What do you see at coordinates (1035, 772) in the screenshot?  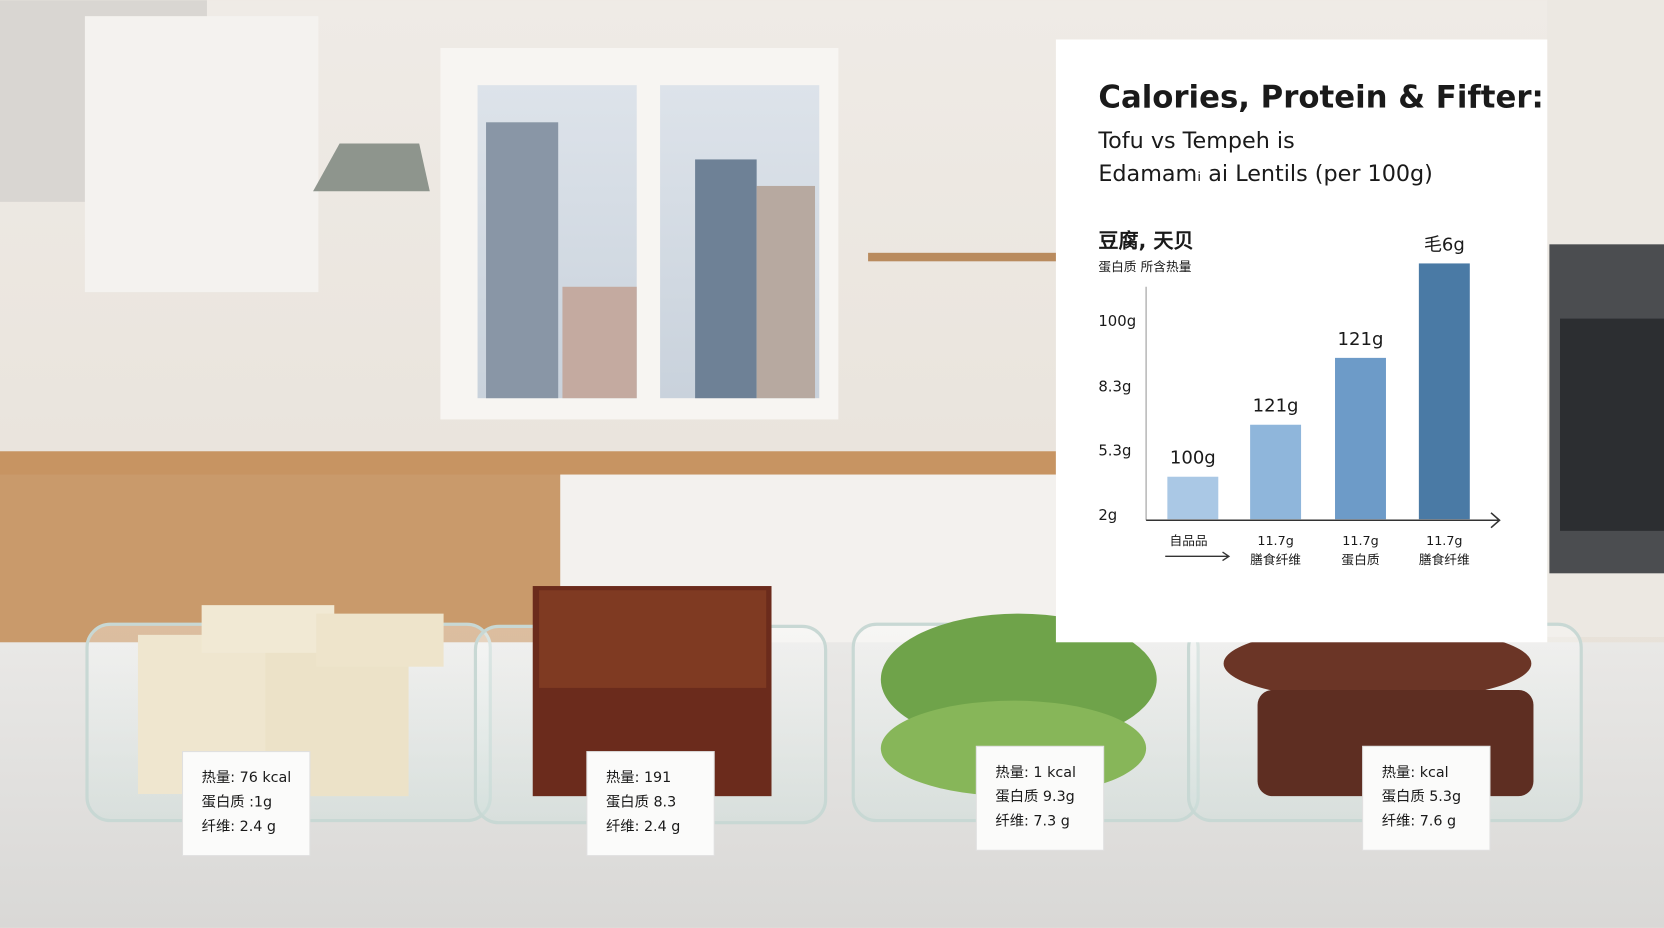 I see `food-card-text: 热量: 1 kcal` at bounding box center [1035, 772].